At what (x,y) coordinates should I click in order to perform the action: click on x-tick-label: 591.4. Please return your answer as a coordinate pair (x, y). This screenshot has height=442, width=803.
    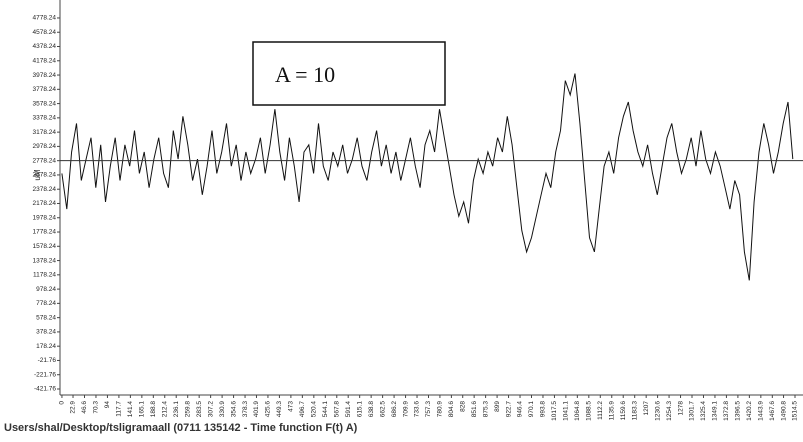
    Looking at the image, I should click on (348, 409).